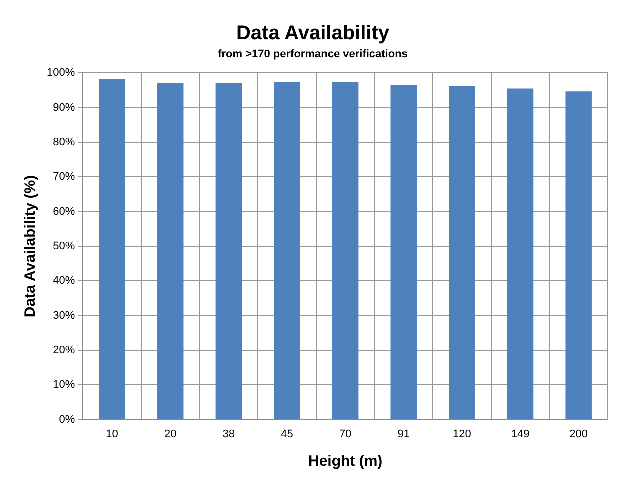 The image size is (638, 493). What do you see at coordinates (229, 434) in the screenshot?
I see `x-tick-label: 38` at bounding box center [229, 434].